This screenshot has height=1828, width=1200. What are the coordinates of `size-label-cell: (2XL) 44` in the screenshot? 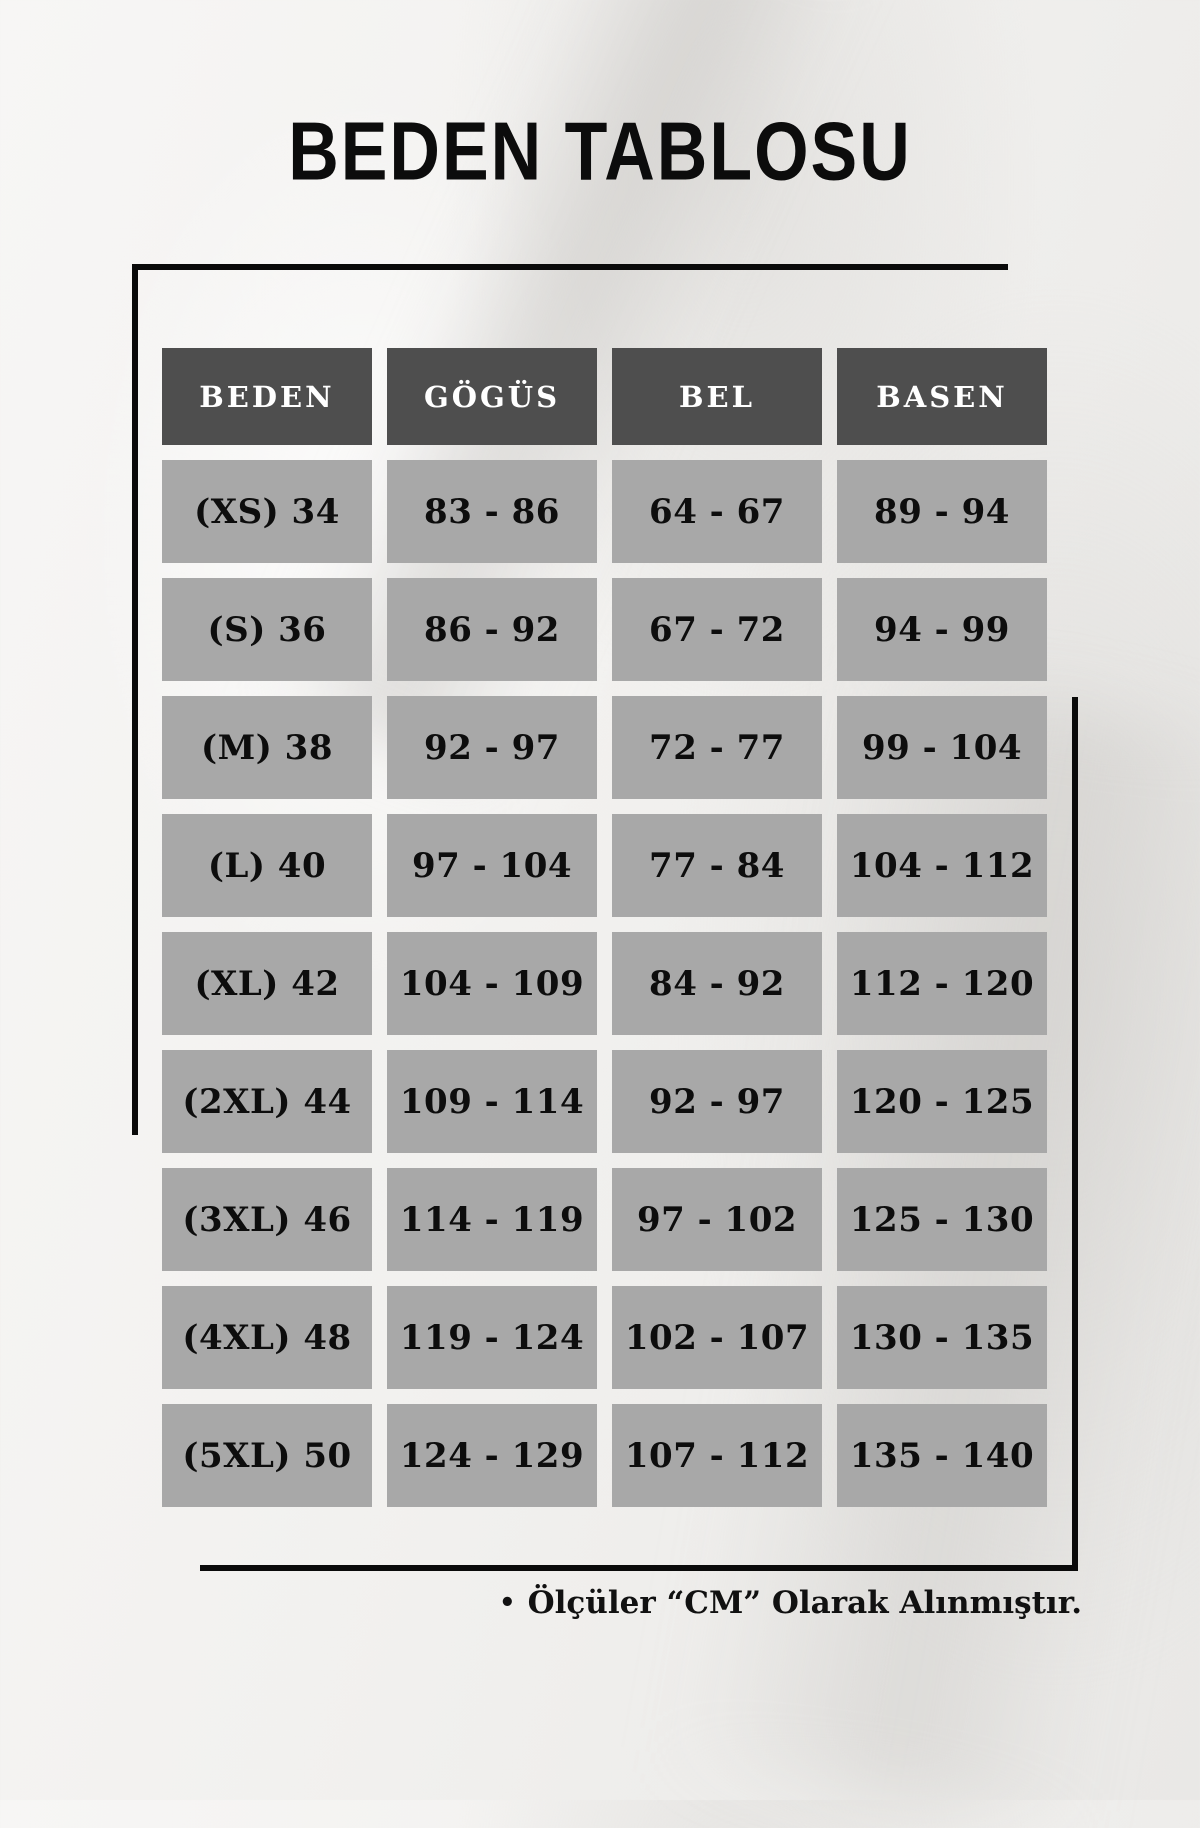 It's located at (267, 1101).